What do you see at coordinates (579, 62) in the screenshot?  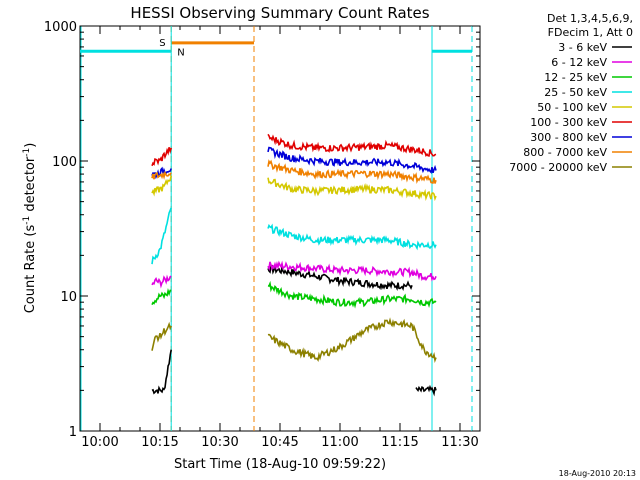 I see `legend-label: 6 - 12 keV` at bounding box center [579, 62].